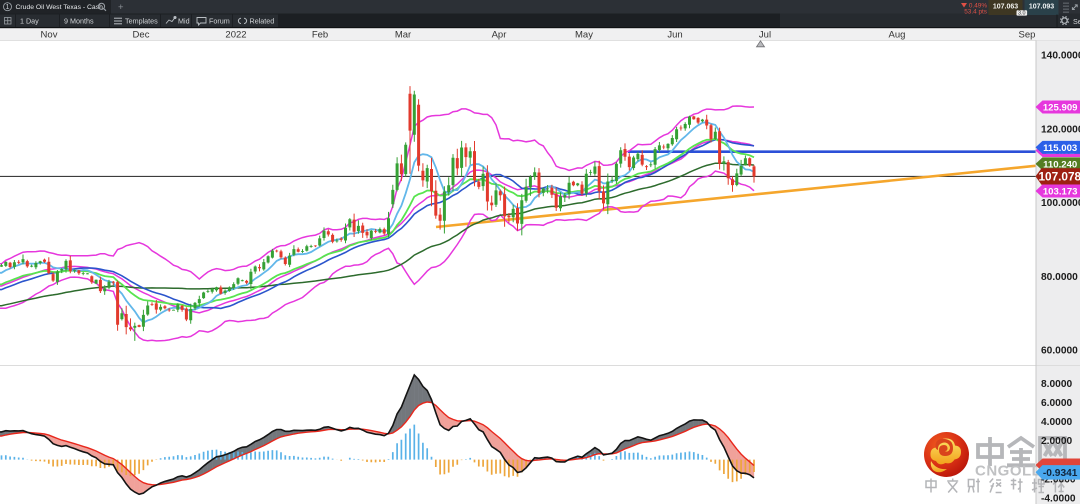 Image resolution: width=1080 pixels, height=504 pixels. Describe the element at coordinates (1056, 384) in the screenshot. I see `svg-text: 8.0000` at that location.